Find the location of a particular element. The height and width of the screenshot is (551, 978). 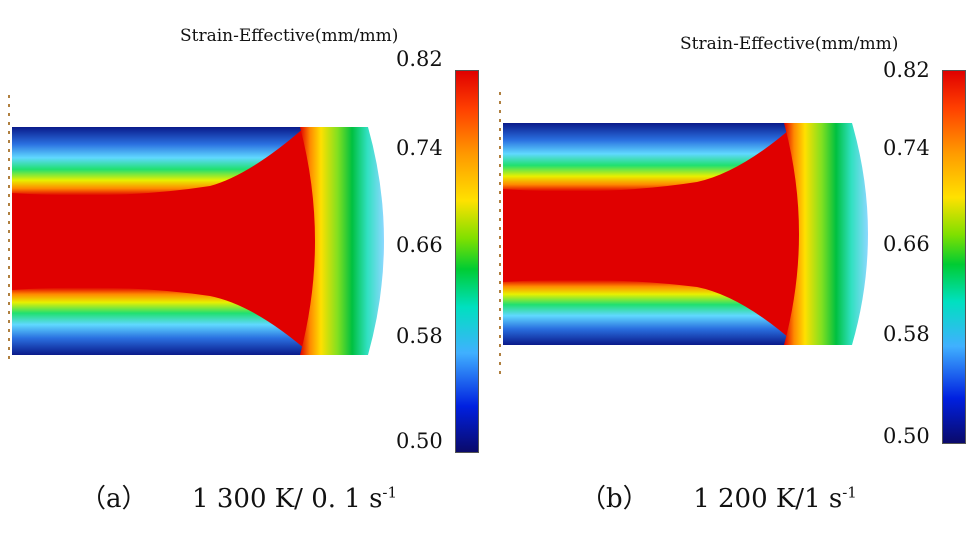

caption-a: （a） 1 300 K/ 0. 1 s-1 is located at coordinates (238, 496).